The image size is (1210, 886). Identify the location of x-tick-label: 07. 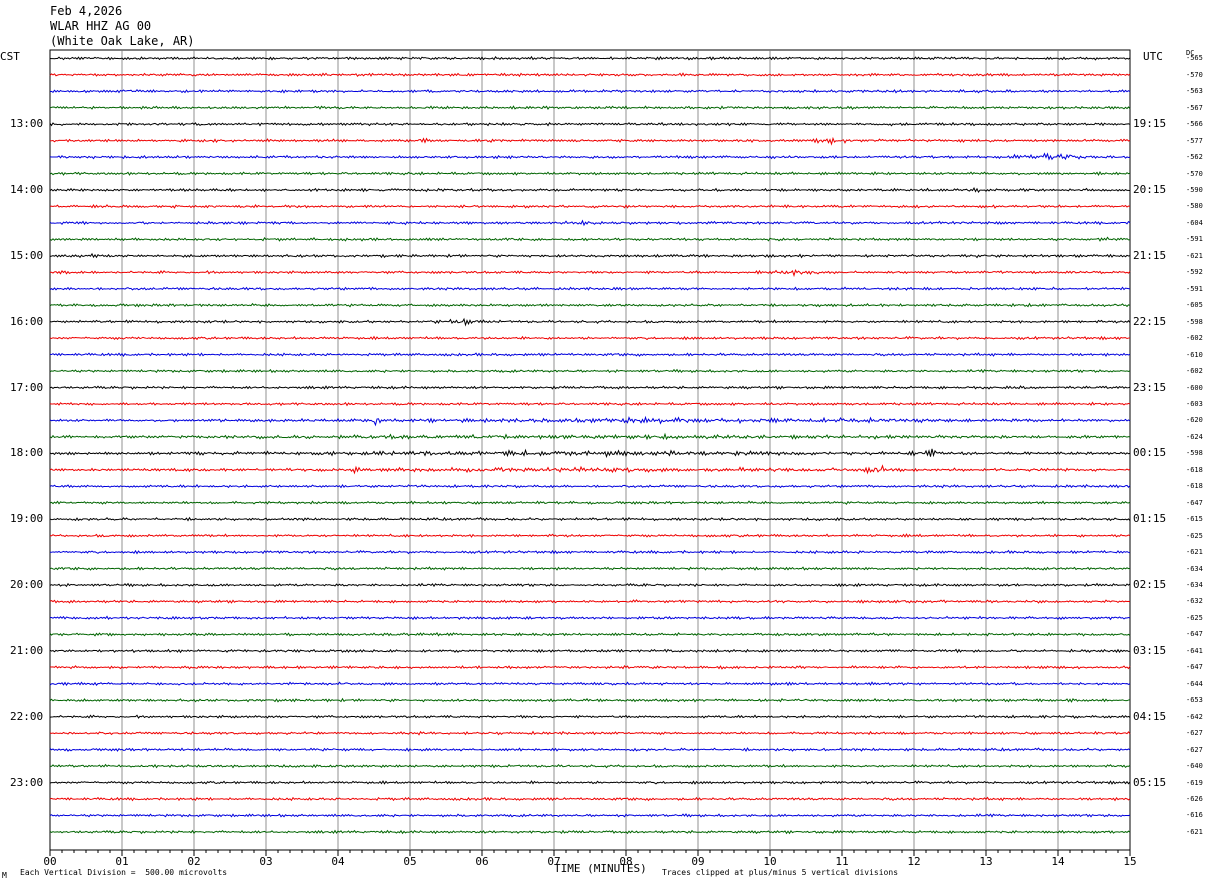
(553, 861).